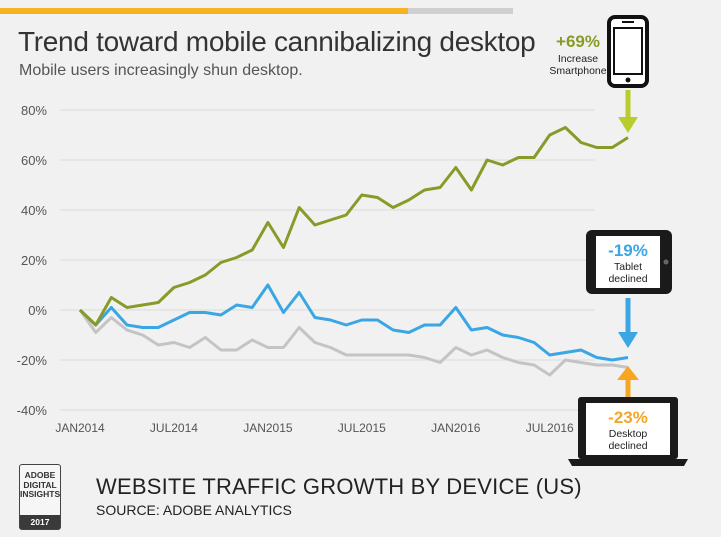 This screenshot has width=721, height=537. I want to click on series-line-tablet, so click(353, 322).